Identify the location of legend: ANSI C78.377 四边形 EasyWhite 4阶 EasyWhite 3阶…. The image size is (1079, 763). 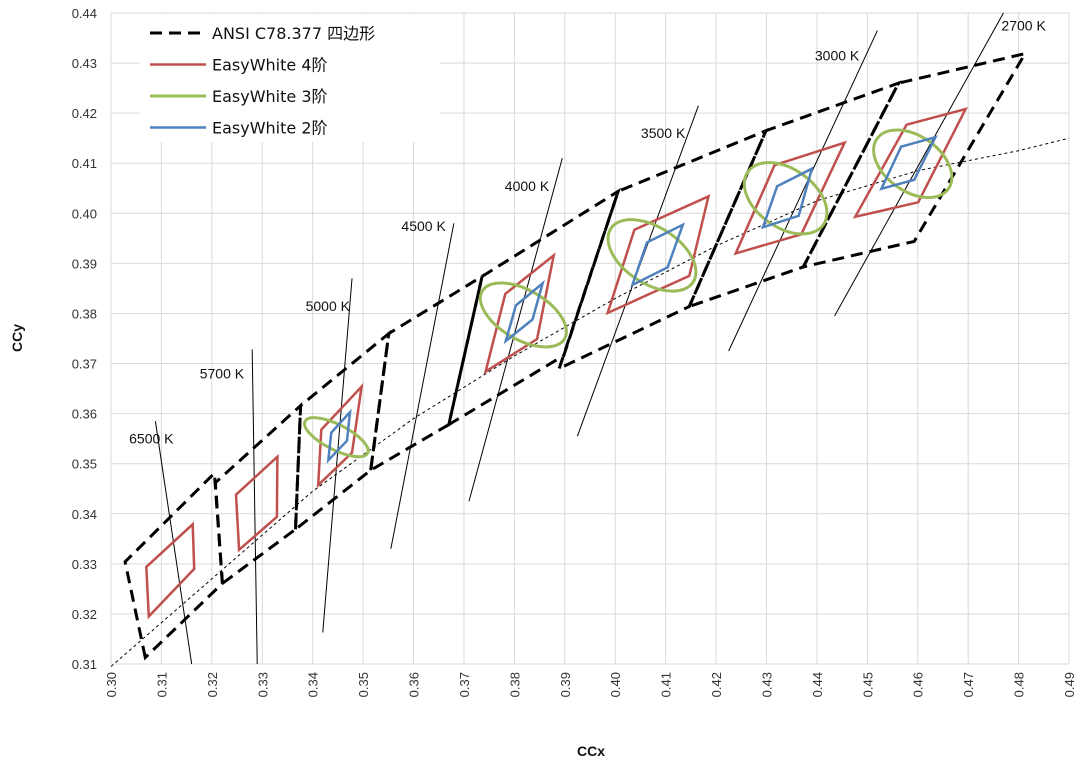
(290, 78).